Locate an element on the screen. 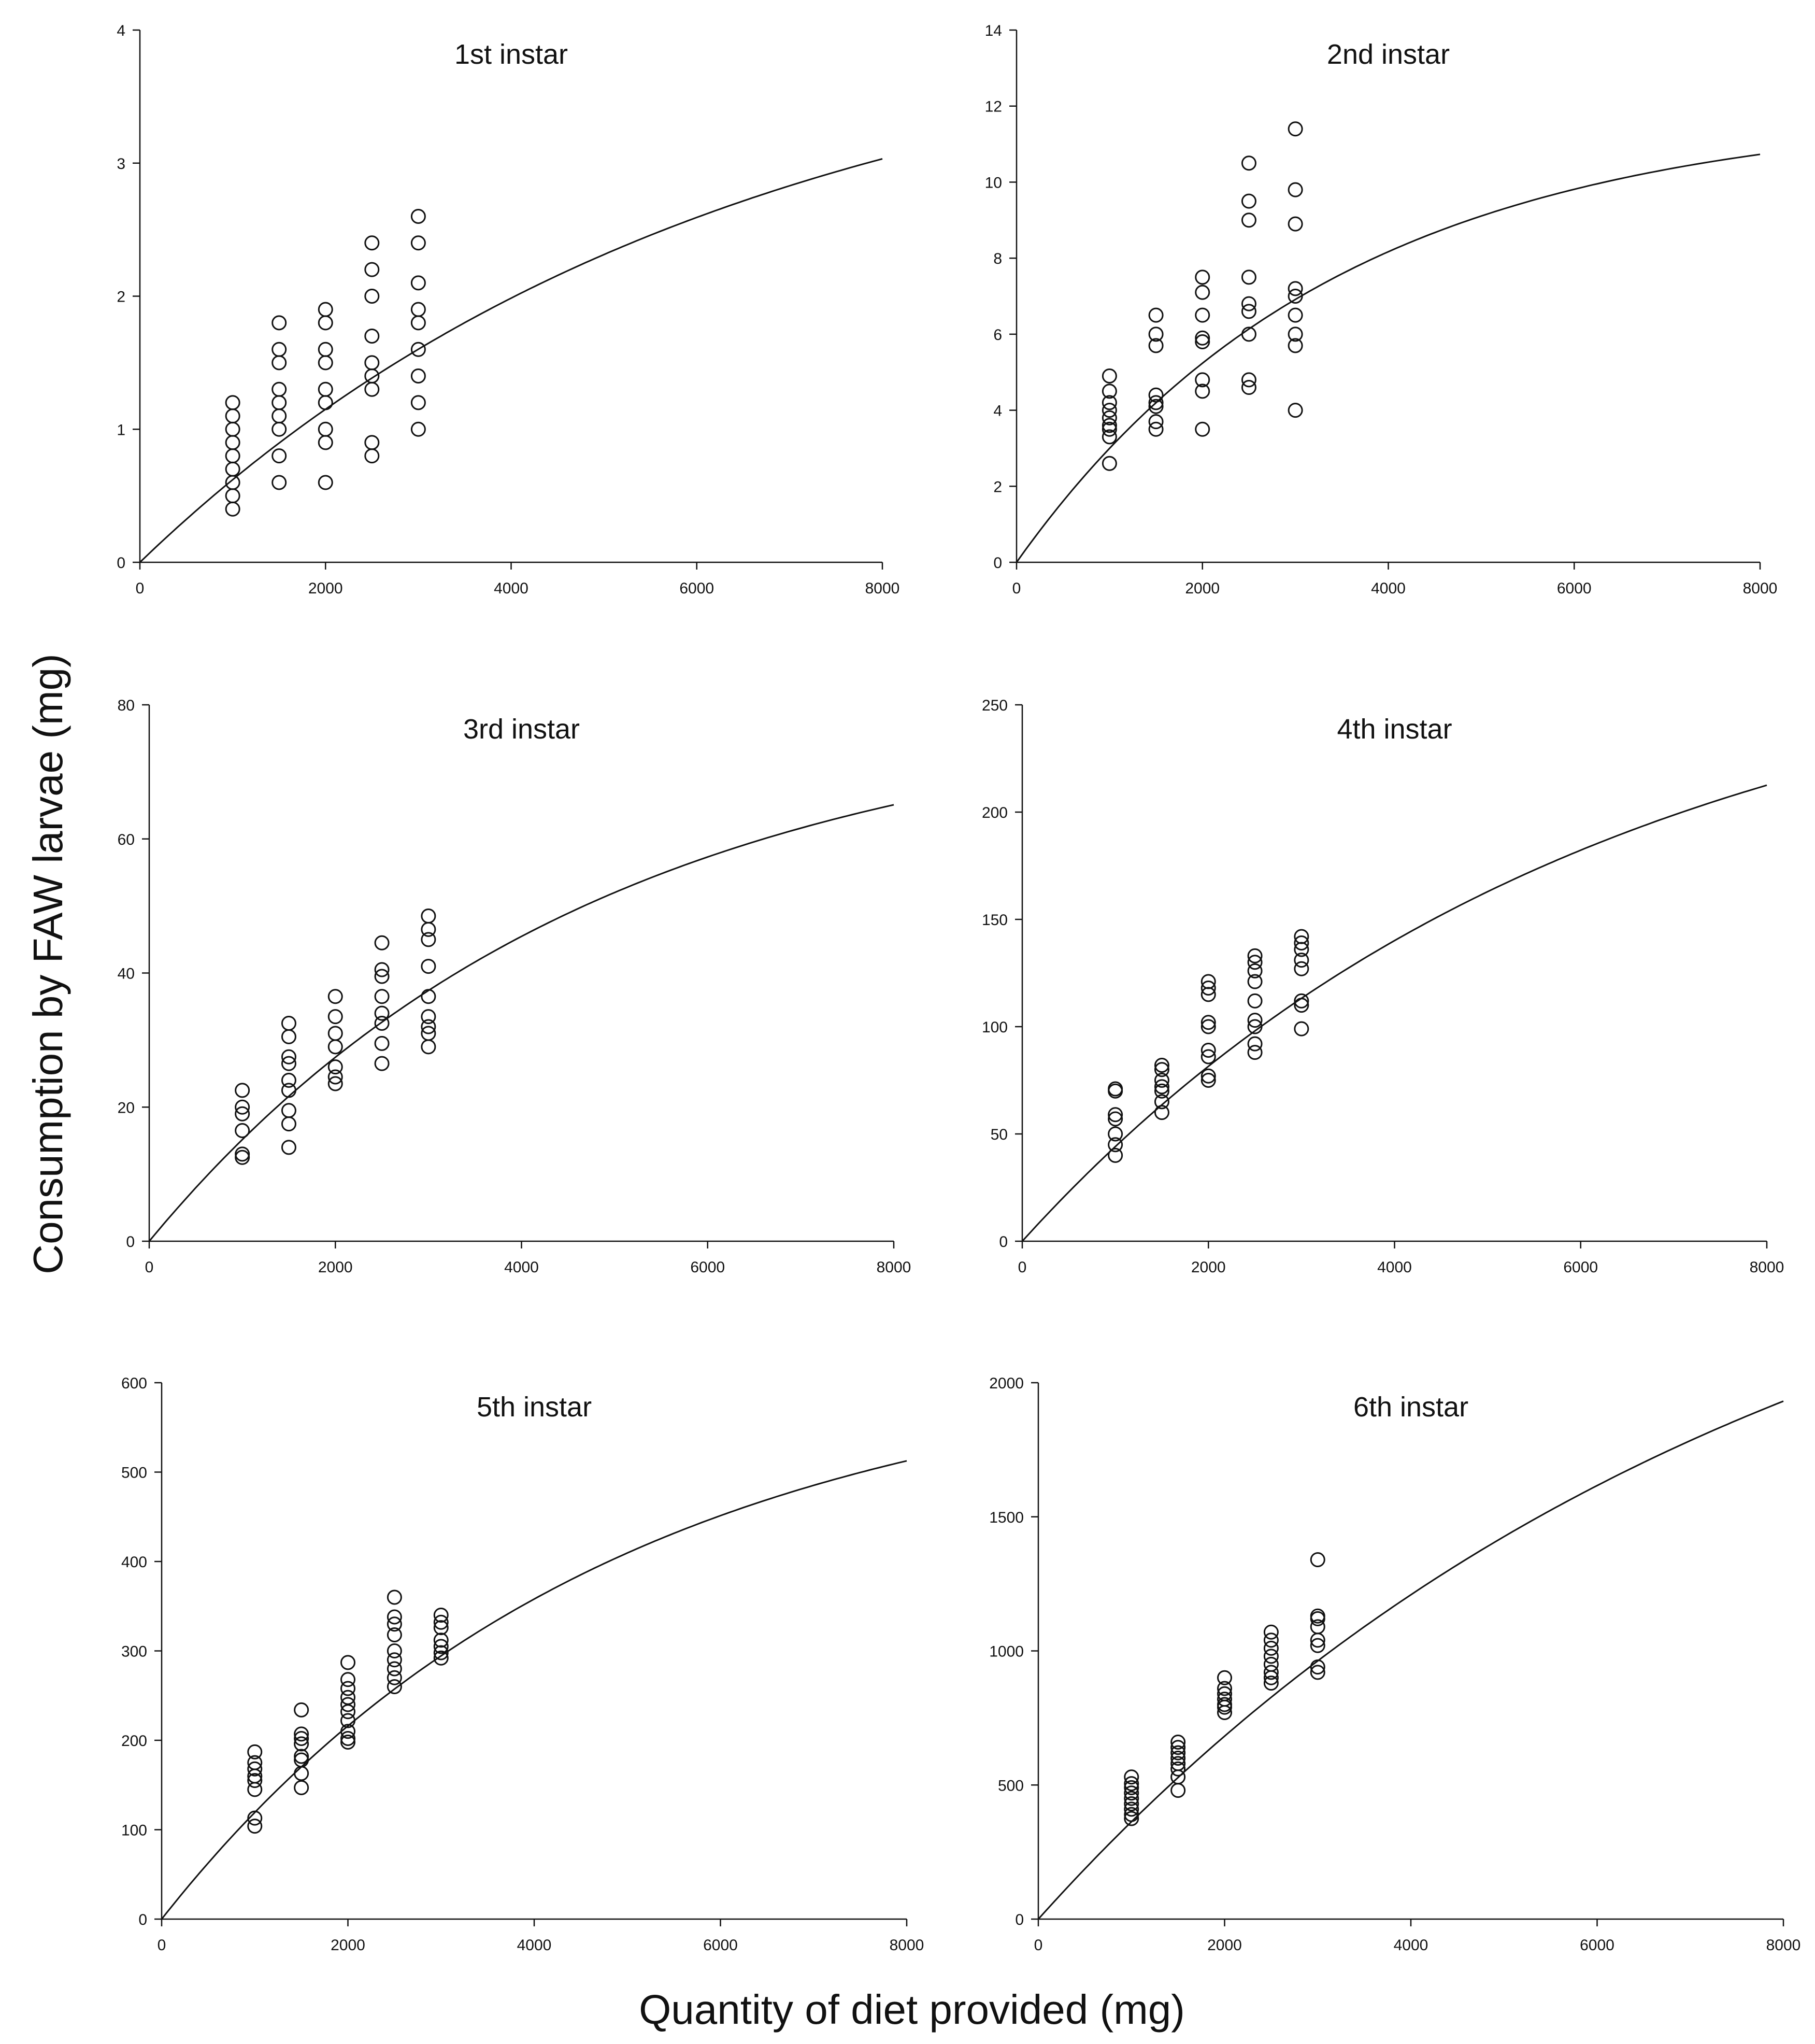 Image resolution: width=1815 pixels, height=2044 pixels. x-tick-label: 4000 is located at coordinates (511, 588).